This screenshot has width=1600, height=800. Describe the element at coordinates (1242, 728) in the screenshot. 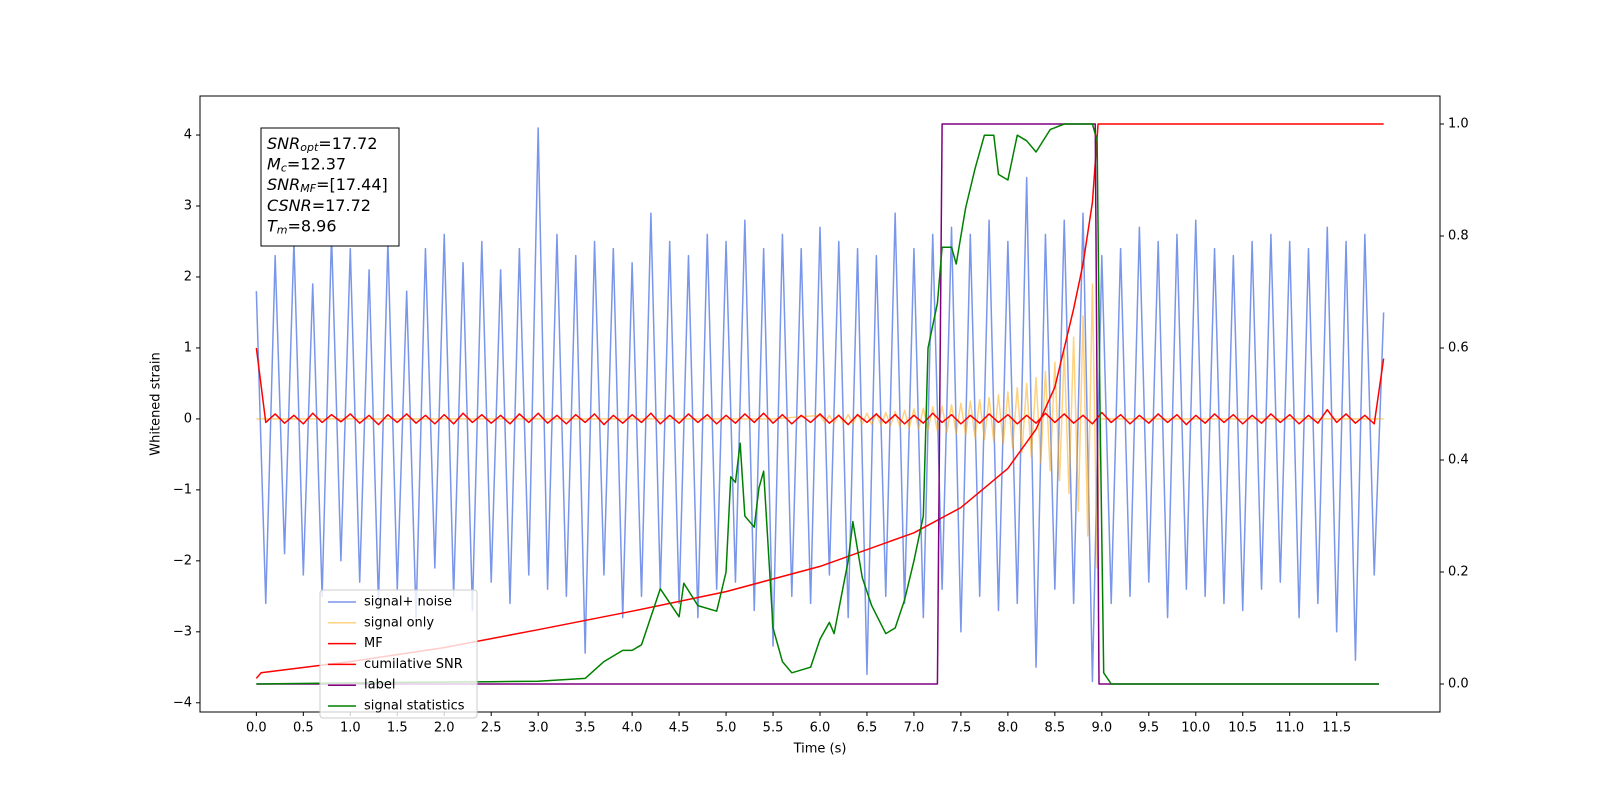

I see `x-tick-label: 10.5` at that location.